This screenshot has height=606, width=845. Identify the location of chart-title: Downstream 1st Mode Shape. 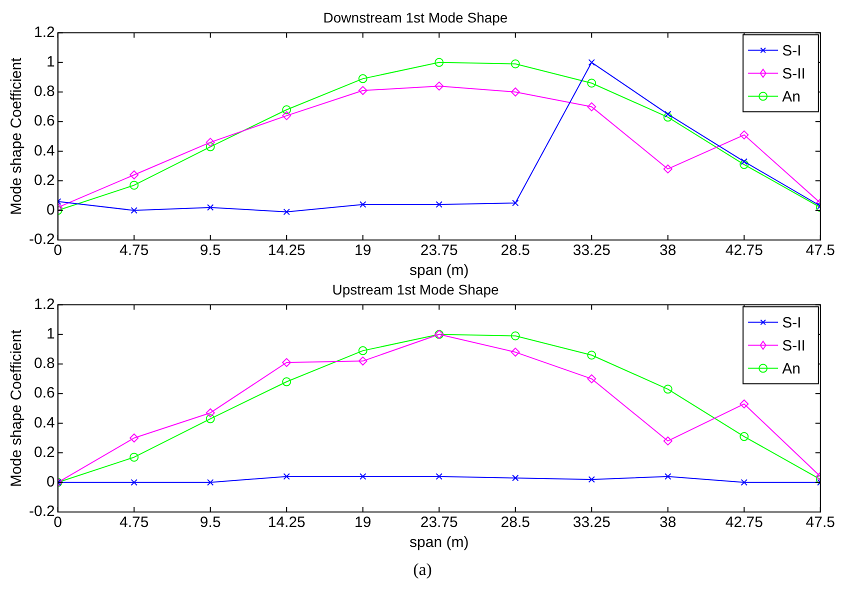
(415, 17).